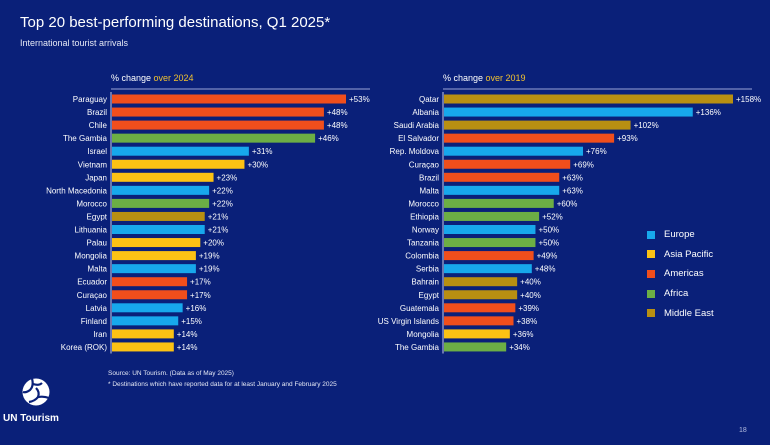 The height and width of the screenshot is (445, 770). What do you see at coordinates (90, 99) in the screenshot?
I see `category-label: Paraguay` at bounding box center [90, 99].